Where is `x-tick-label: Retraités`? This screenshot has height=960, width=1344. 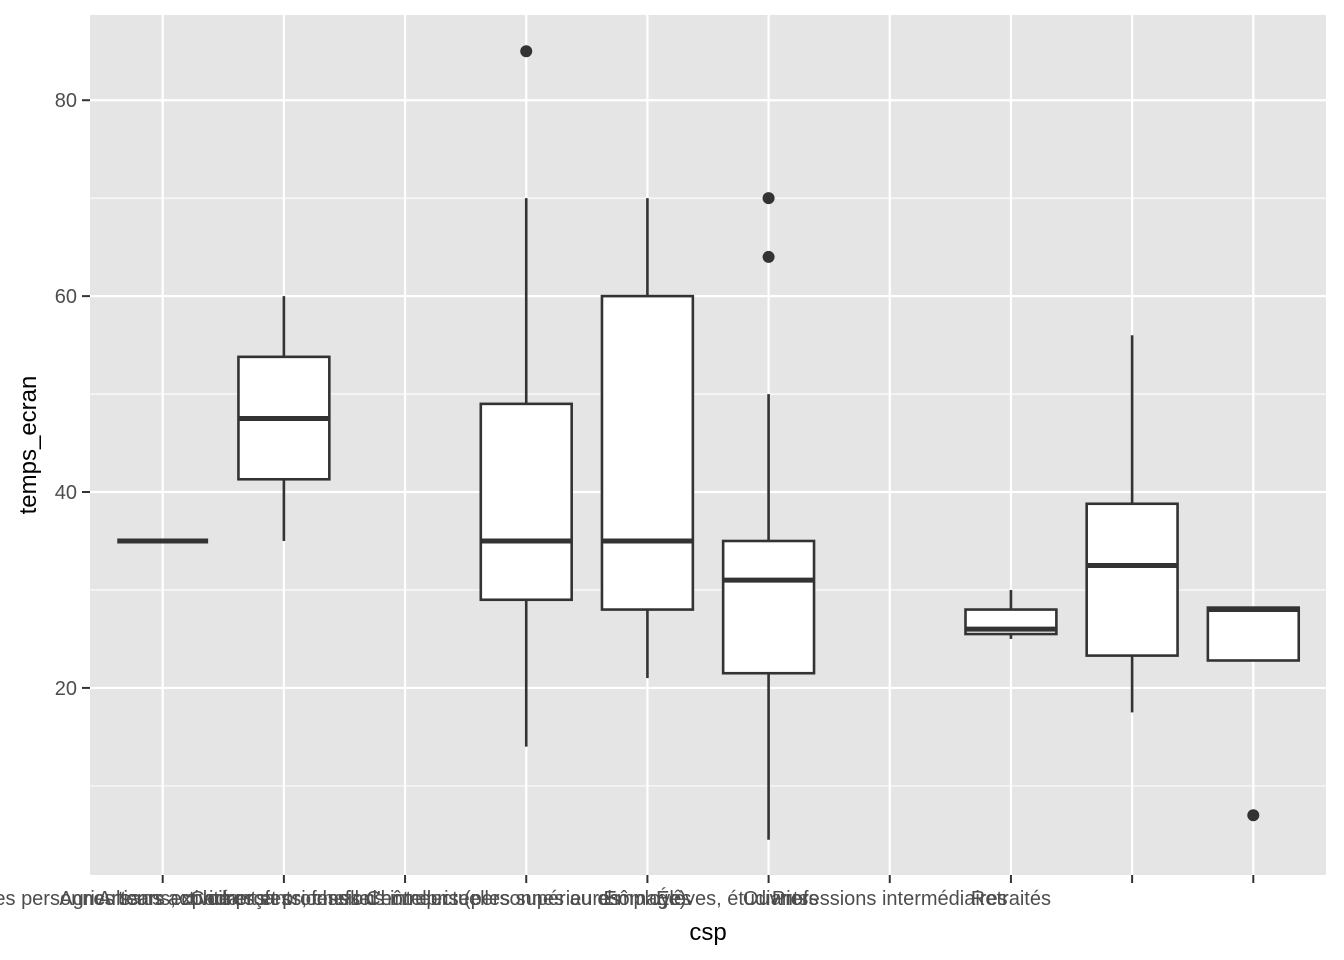 x-tick-label: Retraités is located at coordinates (1011, 899).